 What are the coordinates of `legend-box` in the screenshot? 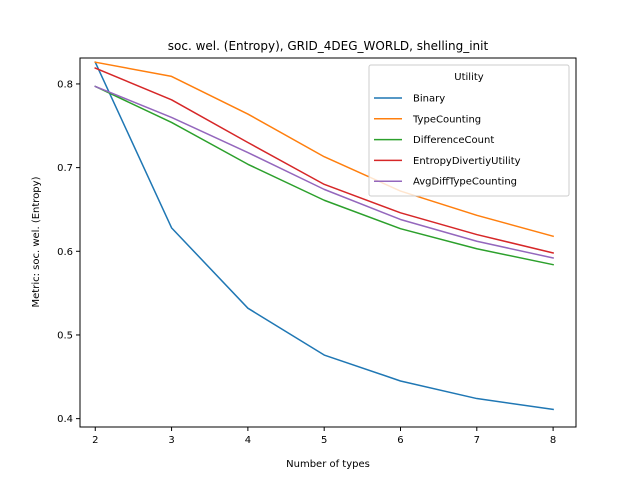 It's located at (469, 130).